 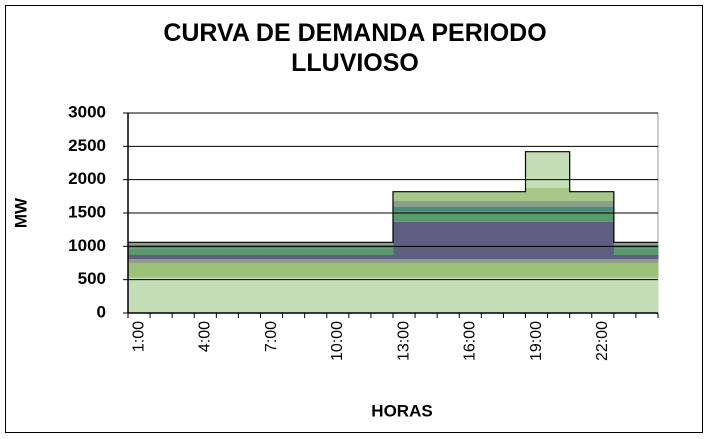 What do you see at coordinates (403, 341) in the screenshot?
I see `x-tick-label: 13:00` at bounding box center [403, 341].